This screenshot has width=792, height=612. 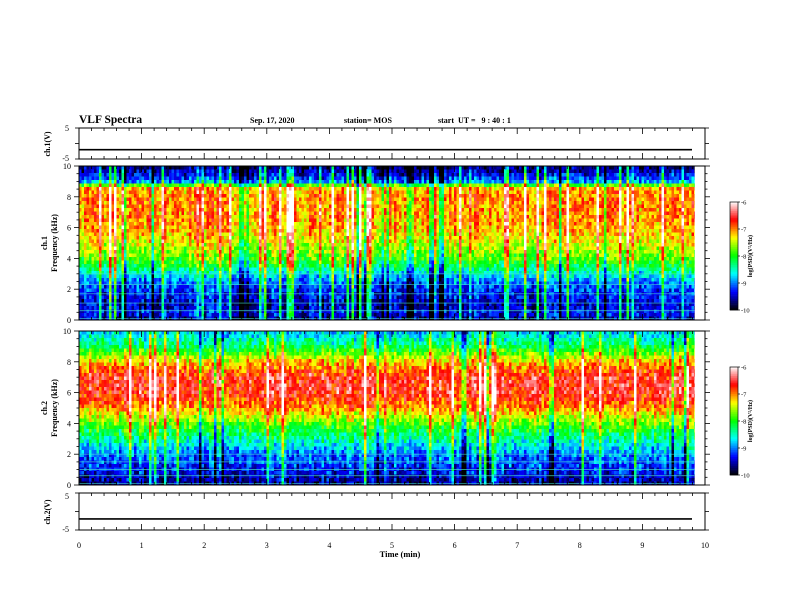 What do you see at coordinates (79, 545) in the screenshot?
I see `x-tick-label: 0` at bounding box center [79, 545].